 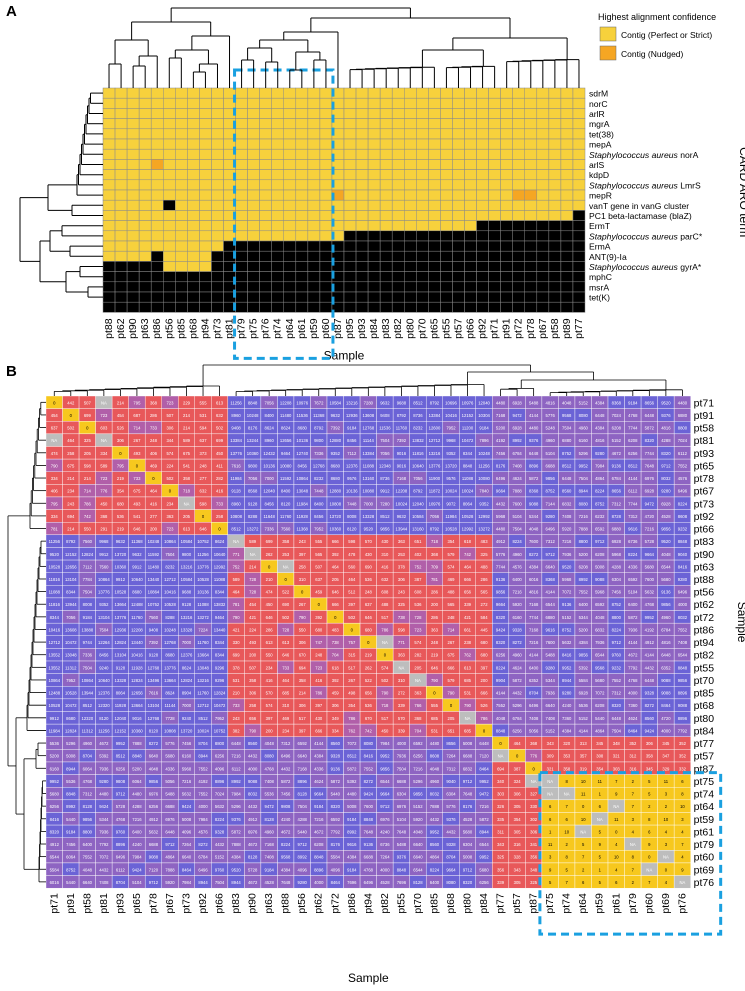 I want to click on cell-value: 4864, so click(x=170, y=857).